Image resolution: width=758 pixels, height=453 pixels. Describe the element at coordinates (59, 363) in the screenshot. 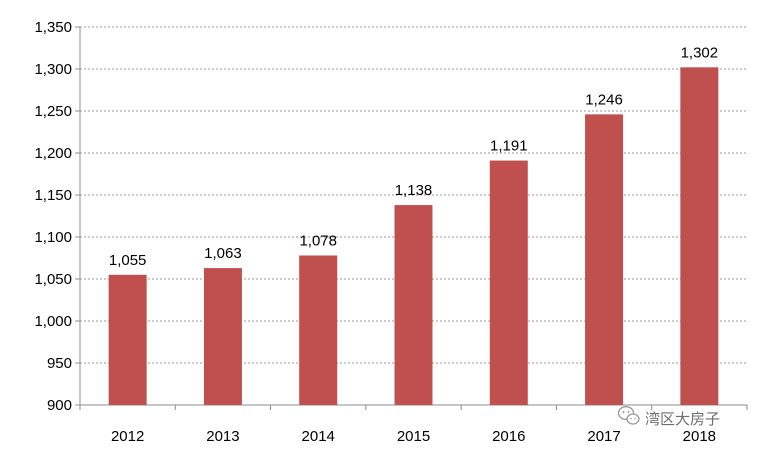

I see `y-tick-label: 950` at that location.